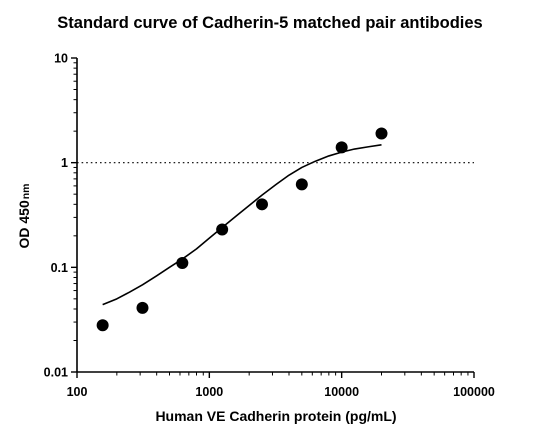  Describe the element at coordinates (61, 59) in the screenshot. I see `y-tick-label: 10` at that location.